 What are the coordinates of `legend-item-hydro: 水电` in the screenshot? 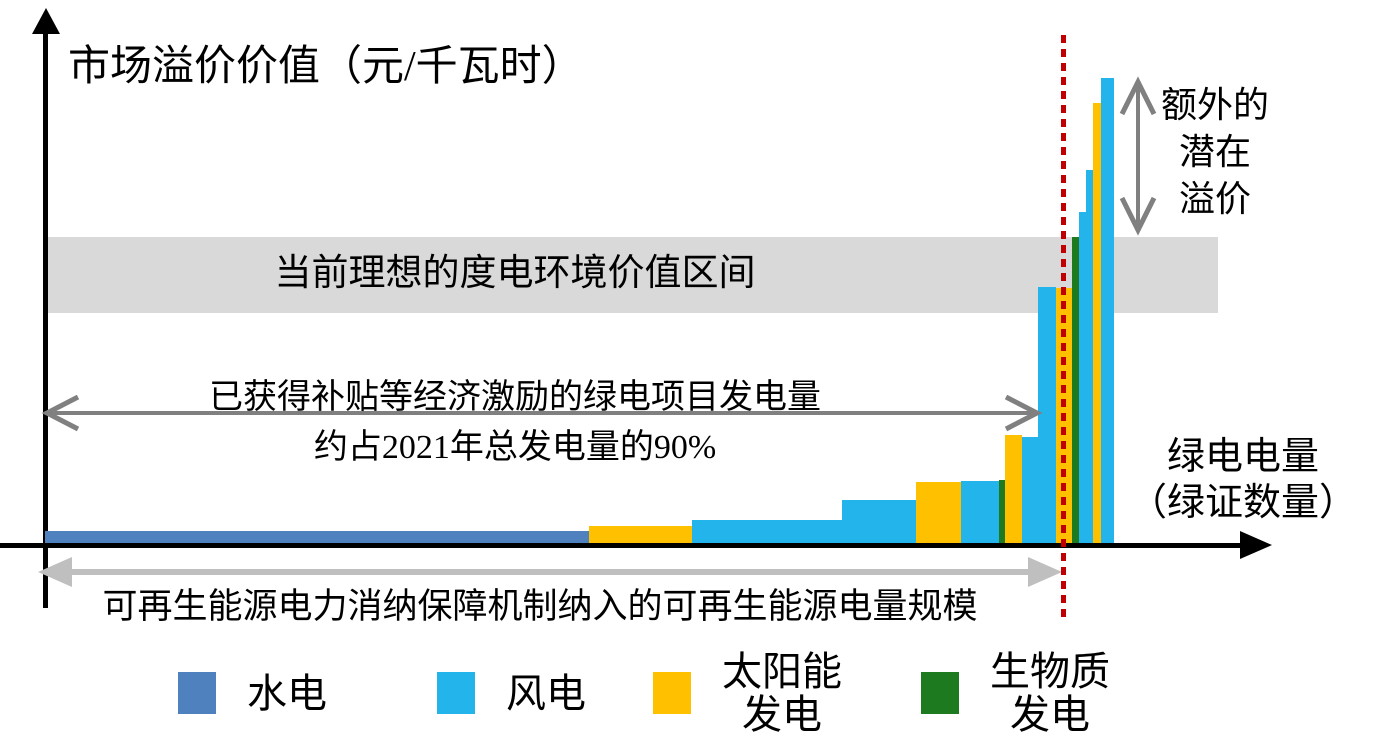 It's located at (252, 693).